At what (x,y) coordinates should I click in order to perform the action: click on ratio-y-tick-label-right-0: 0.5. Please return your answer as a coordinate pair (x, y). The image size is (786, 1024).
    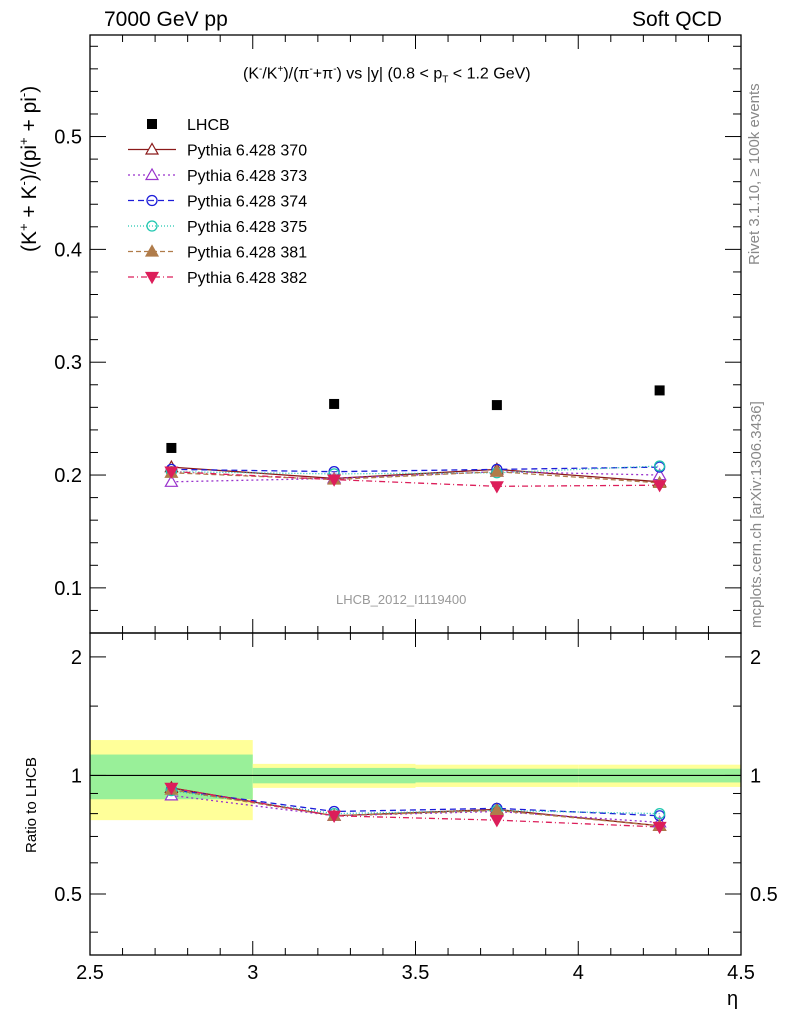
    Looking at the image, I should click on (764, 895).